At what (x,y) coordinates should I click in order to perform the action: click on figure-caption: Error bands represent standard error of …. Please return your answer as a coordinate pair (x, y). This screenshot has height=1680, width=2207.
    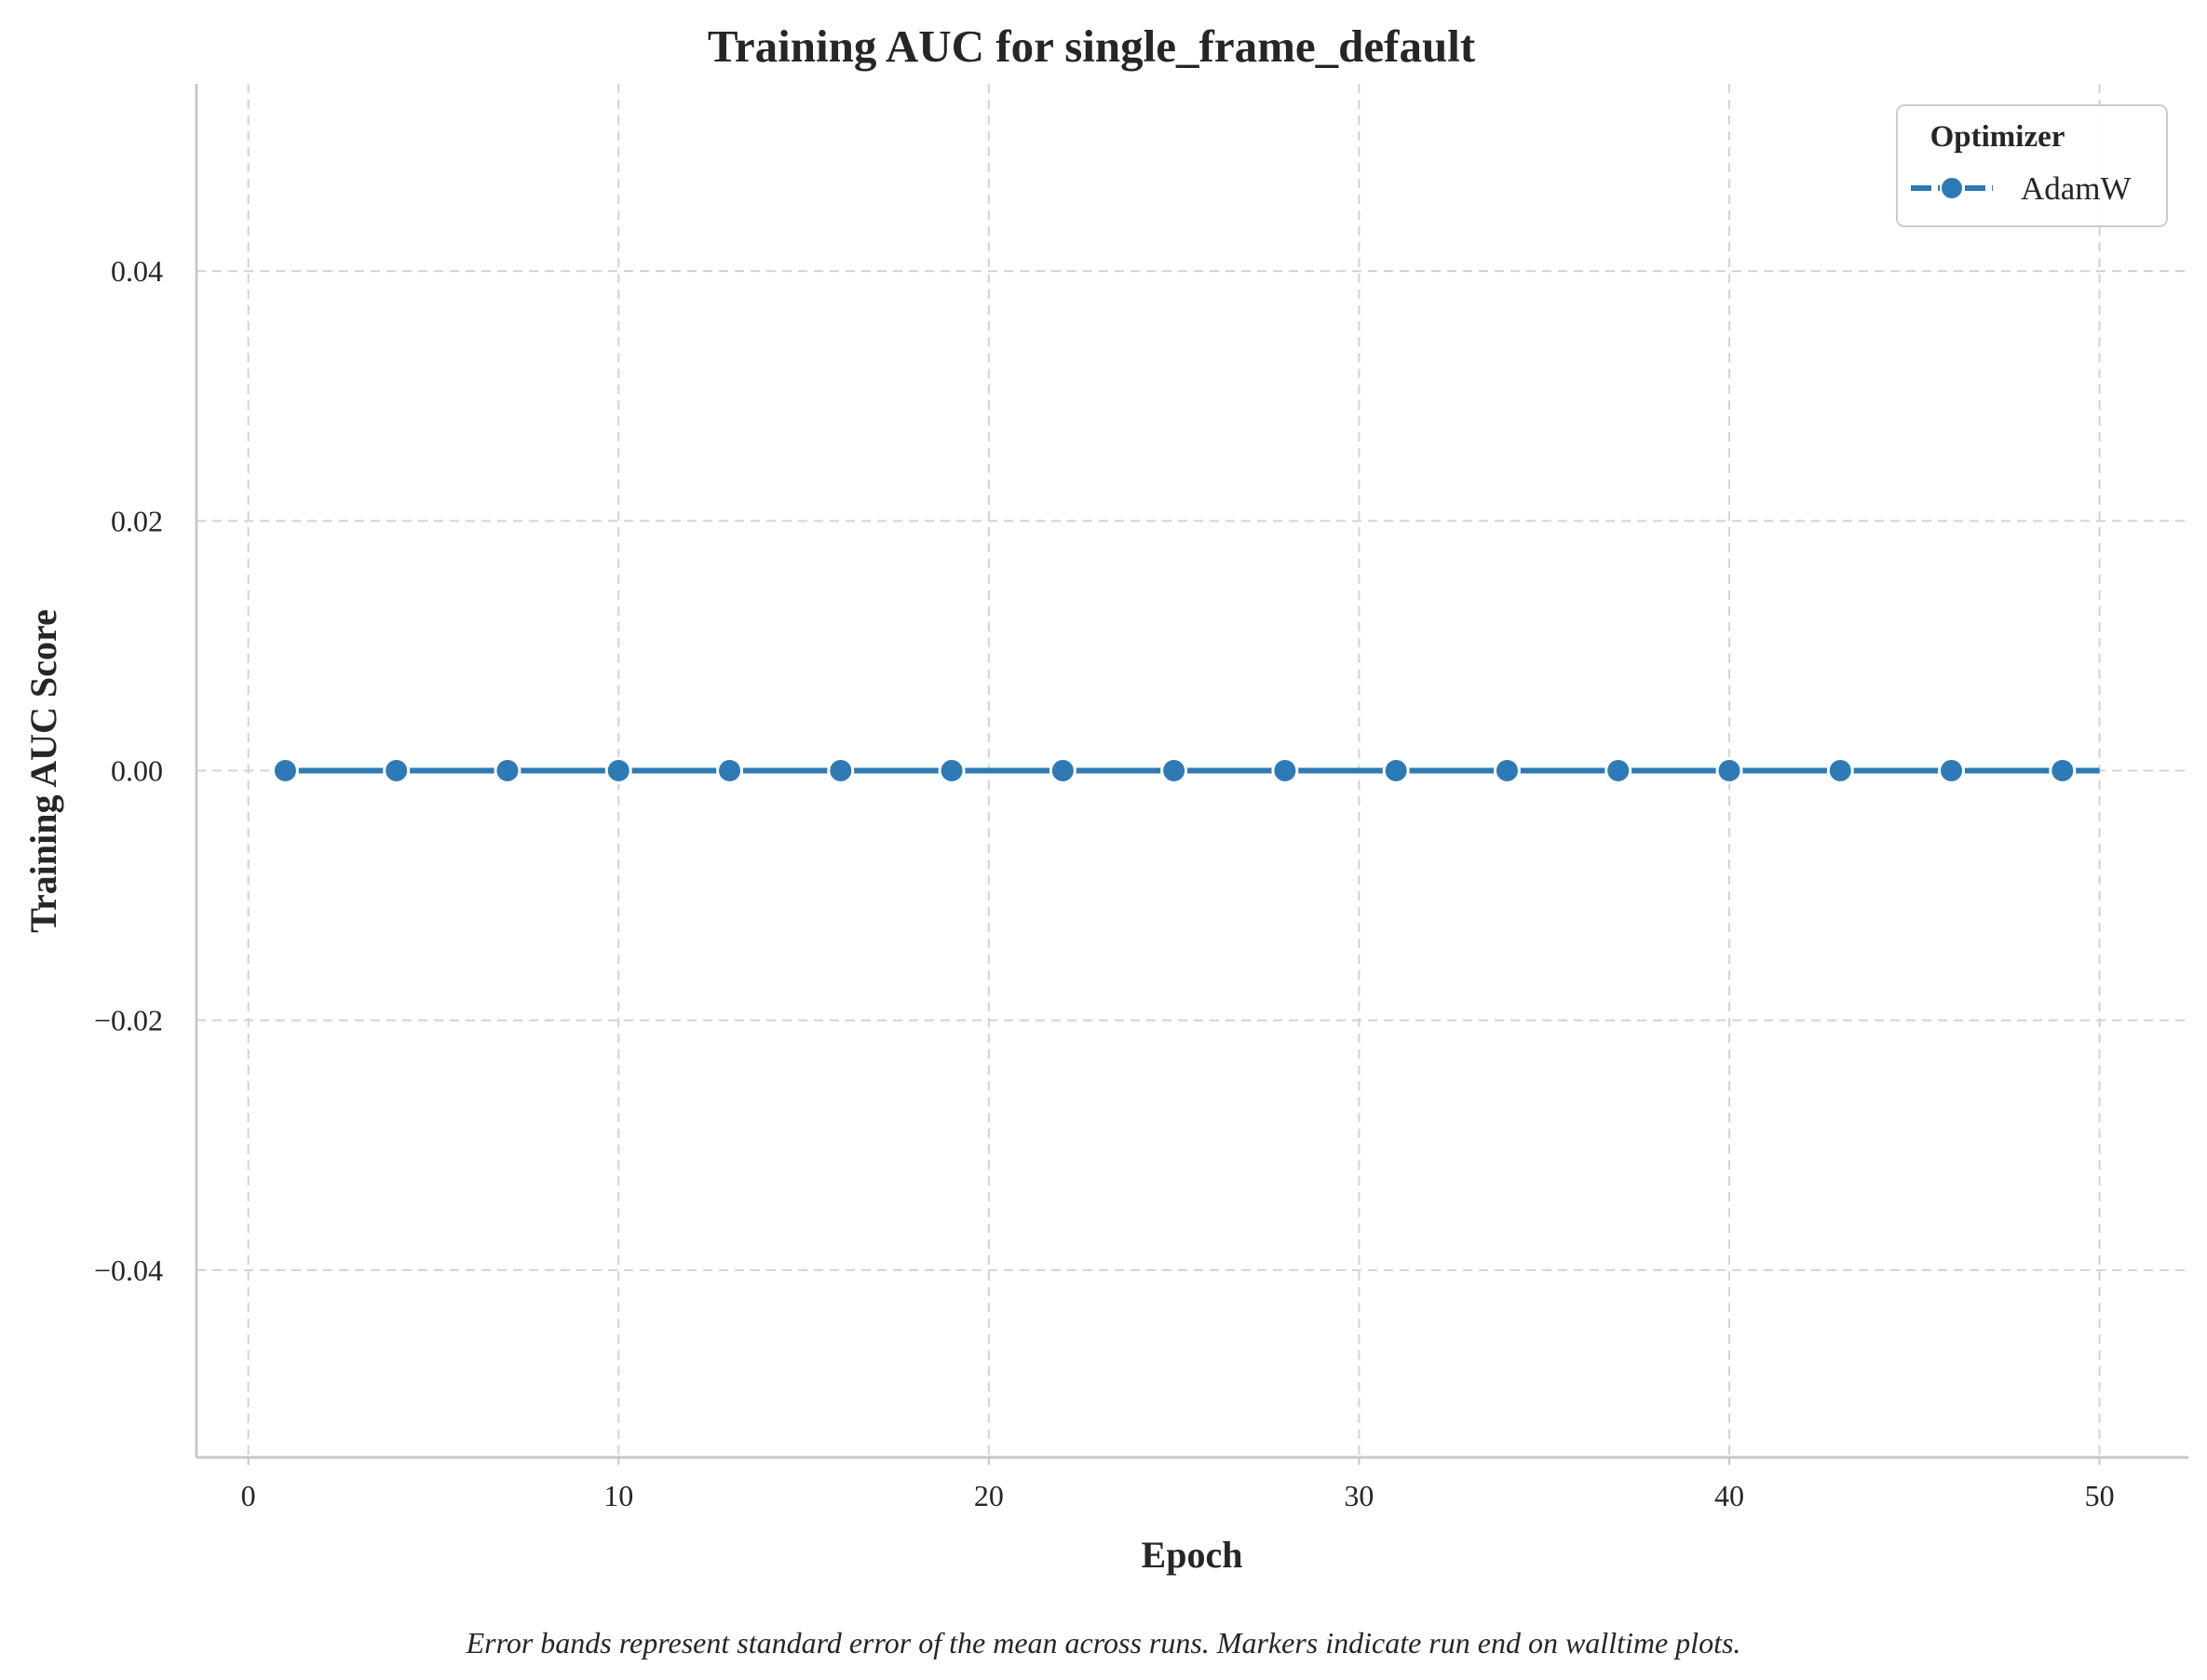
    Looking at the image, I should click on (1103, 1643).